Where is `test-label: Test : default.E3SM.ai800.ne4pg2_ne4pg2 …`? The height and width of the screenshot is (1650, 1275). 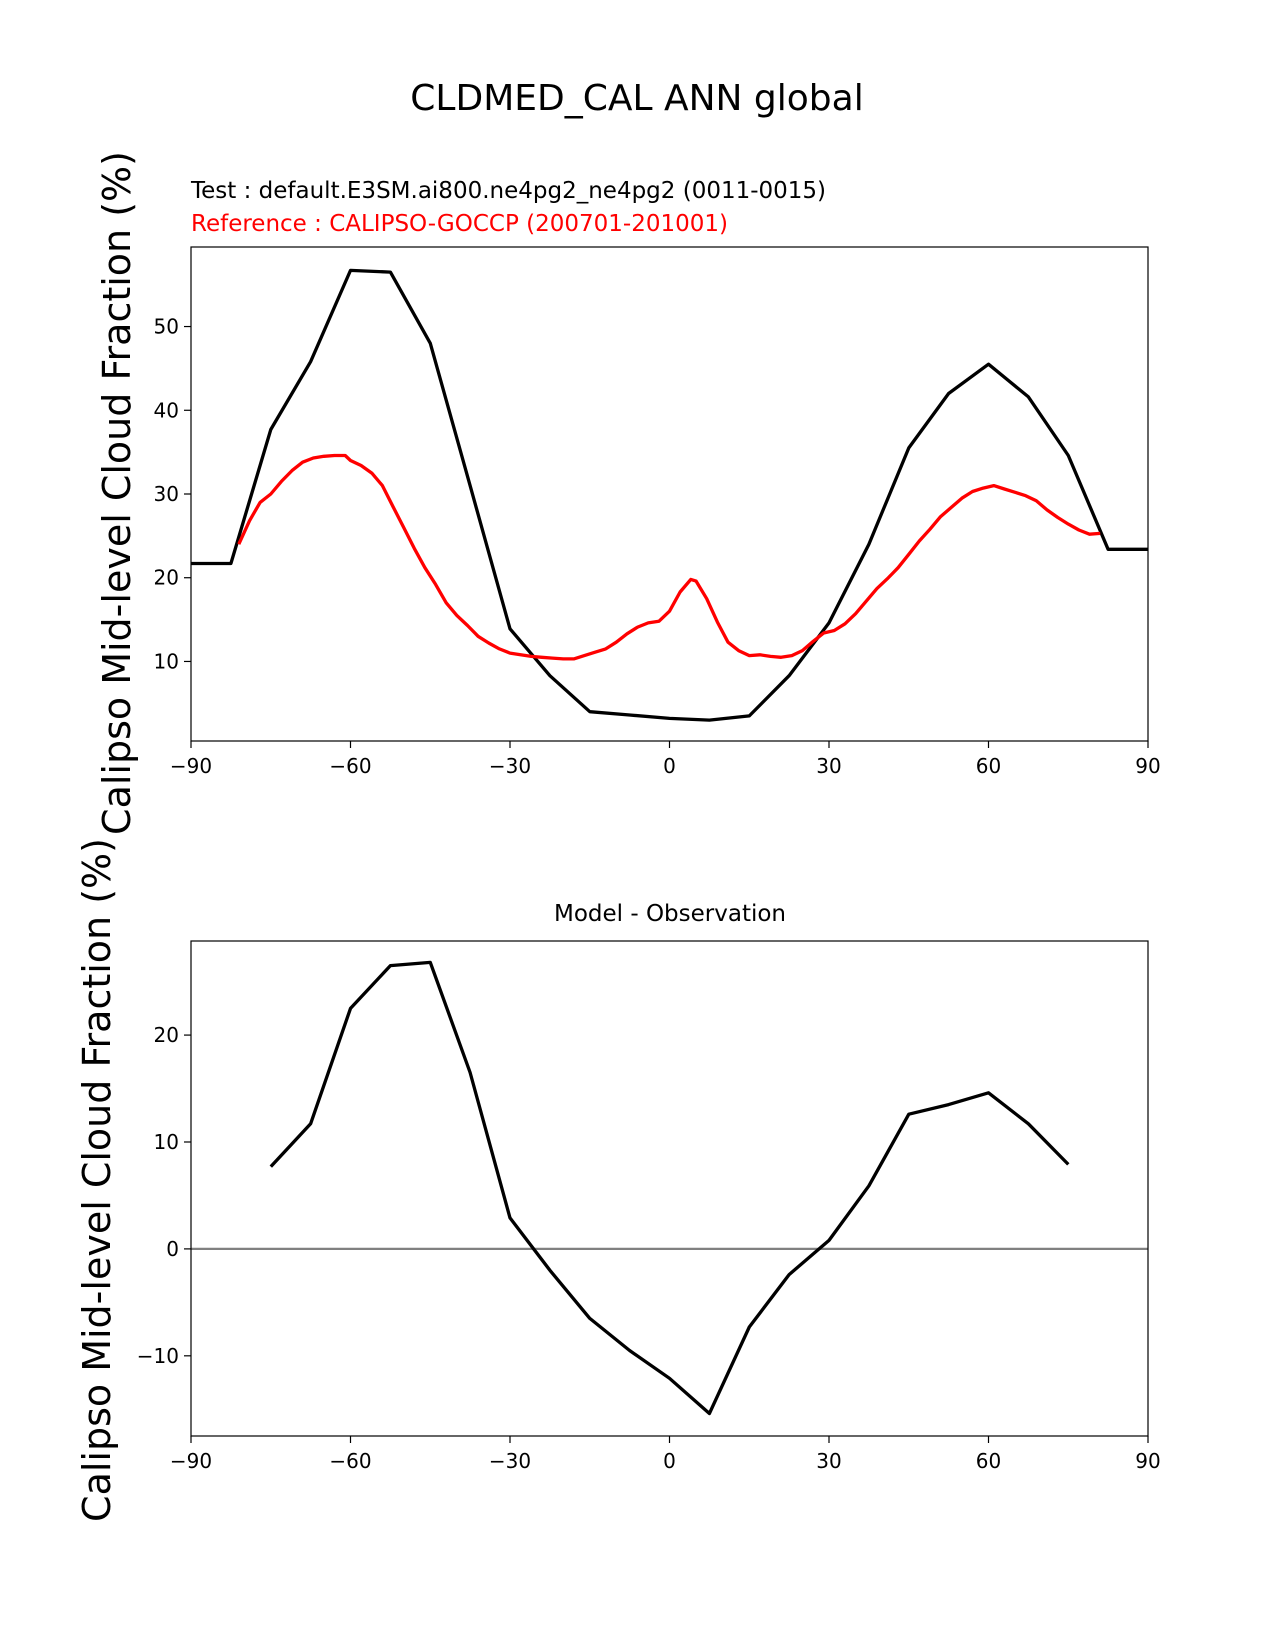
test-label: Test : default.E3SM.ai800.ne4pg2_ne4pg2 … is located at coordinates (508, 191).